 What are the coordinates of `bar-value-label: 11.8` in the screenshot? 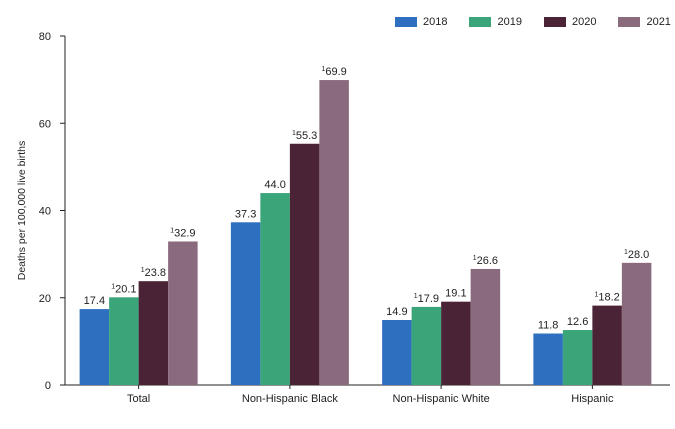 It's located at (548, 326).